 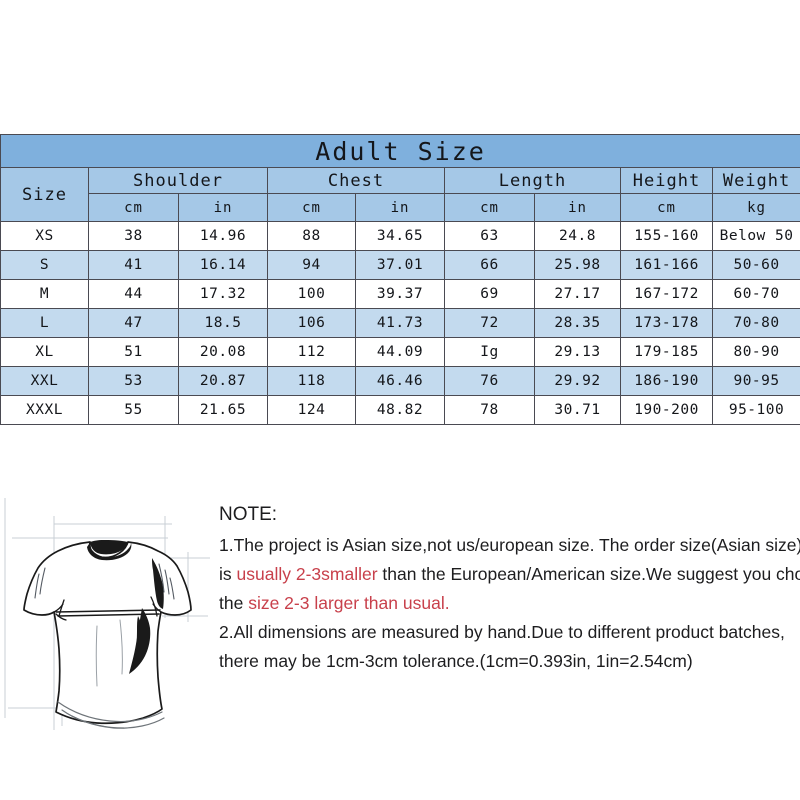 I want to click on cell-chest-in: 37.01, so click(x=400, y=265).